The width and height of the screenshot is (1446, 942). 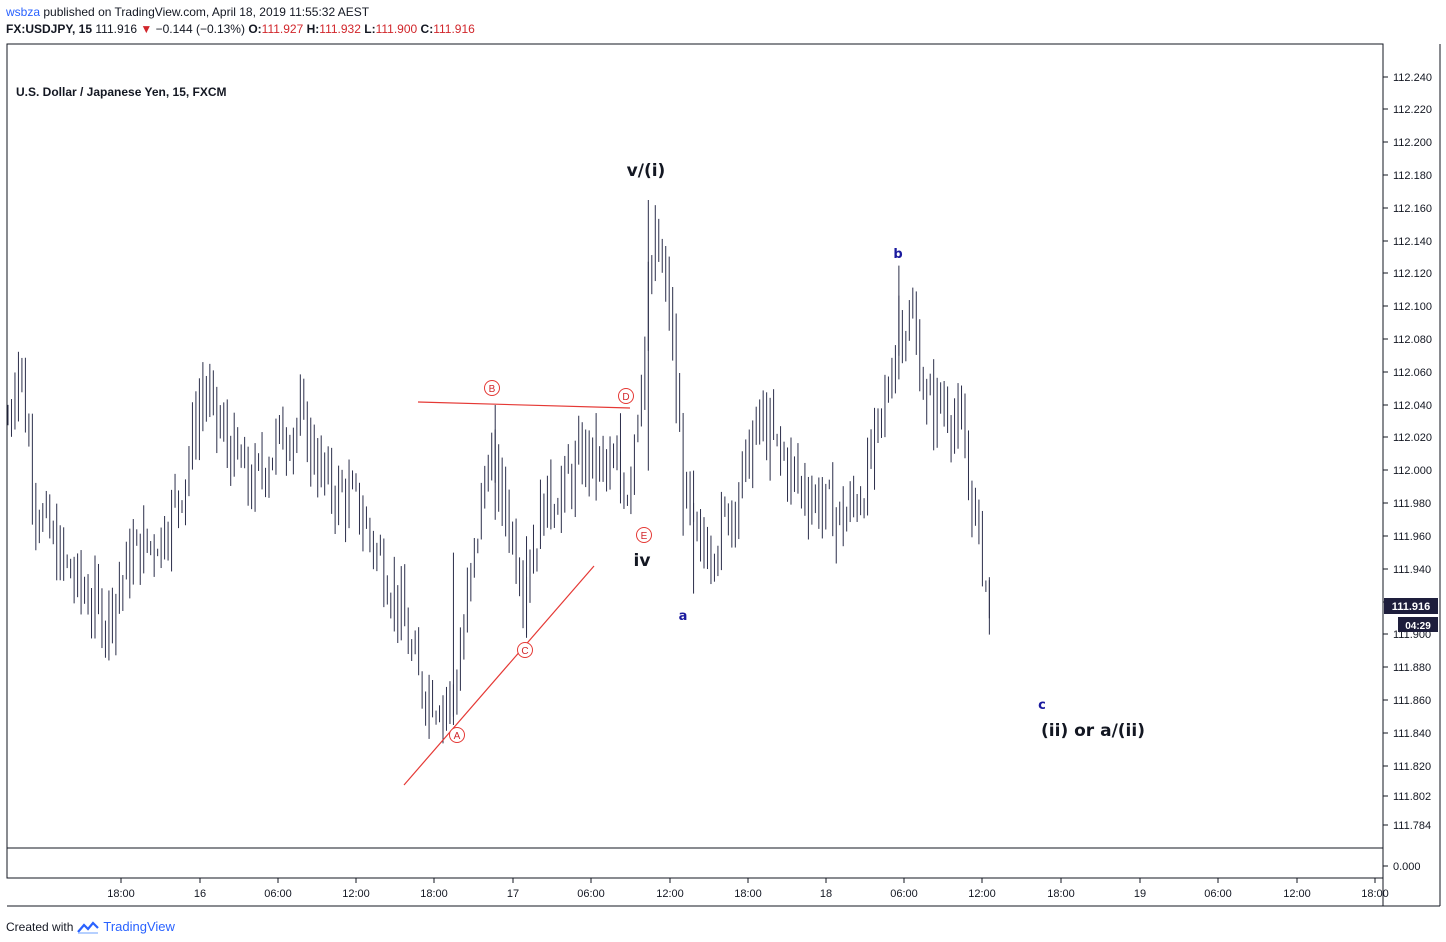 What do you see at coordinates (340, 29) in the screenshot?
I see `high-value: 111.932` at bounding box center [340, 29].